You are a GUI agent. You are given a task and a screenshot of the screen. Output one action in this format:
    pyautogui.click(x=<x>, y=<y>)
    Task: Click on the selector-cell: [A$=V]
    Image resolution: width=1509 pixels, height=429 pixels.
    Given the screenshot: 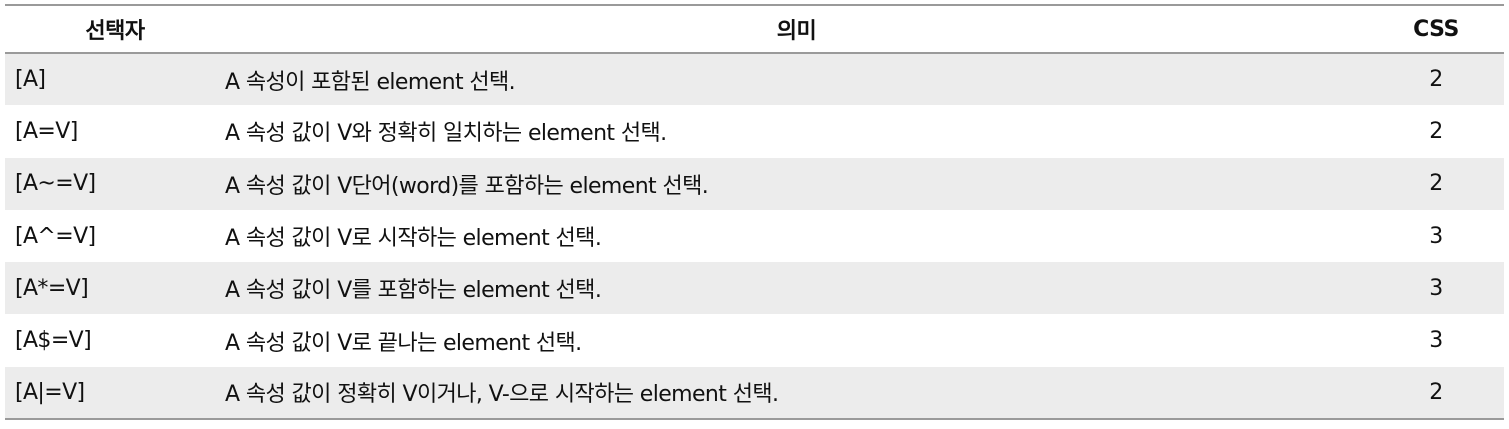 What is the action you would take?
    pyautogui.click(x=53, y=341)
    